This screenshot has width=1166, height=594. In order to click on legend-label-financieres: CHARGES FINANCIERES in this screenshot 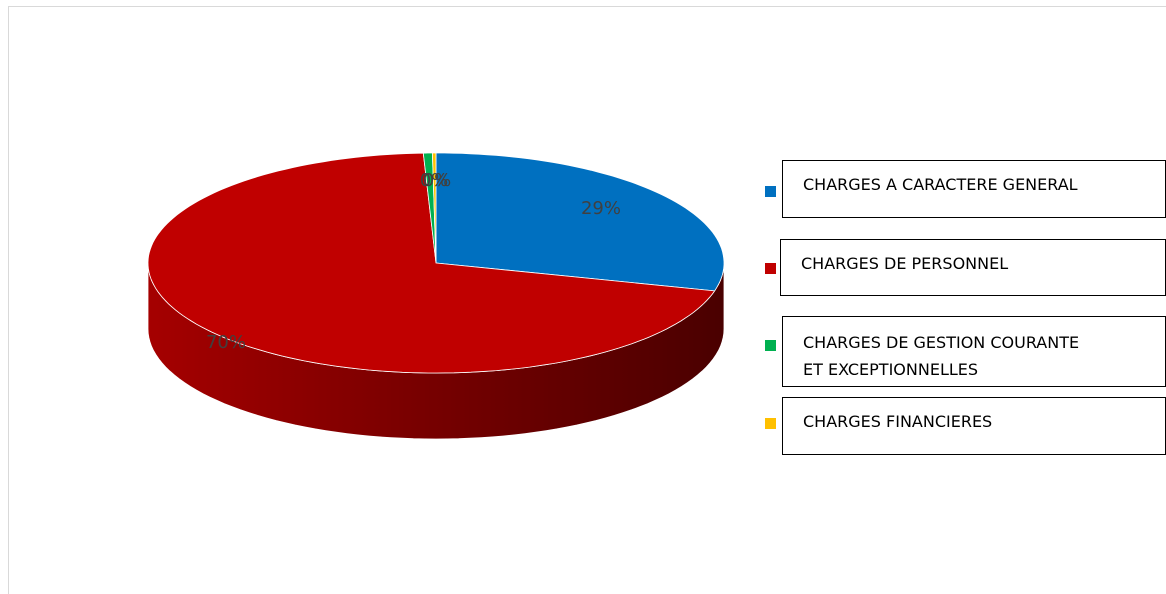, I will do `click(898, 421)`.